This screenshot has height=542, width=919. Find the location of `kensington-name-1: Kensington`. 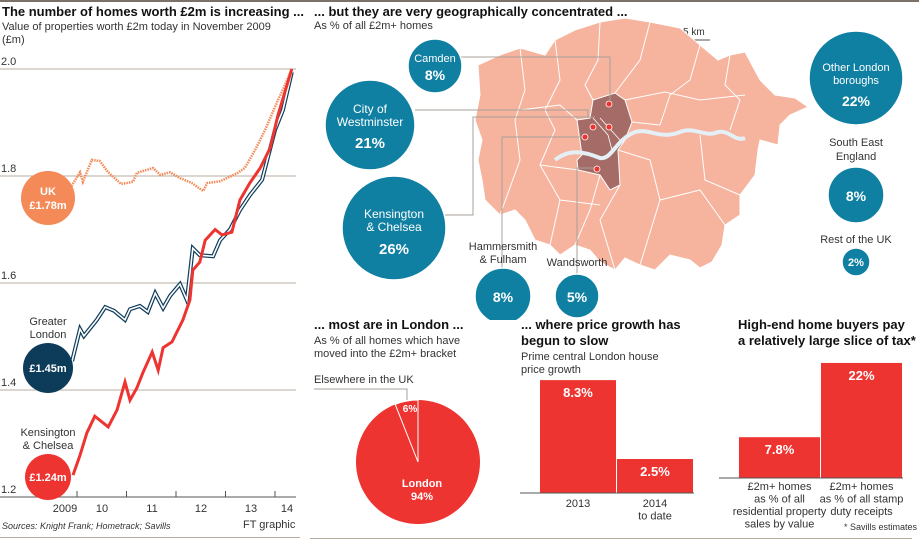

kensington-name-1: Kensington is located at coordinates (47, 433).